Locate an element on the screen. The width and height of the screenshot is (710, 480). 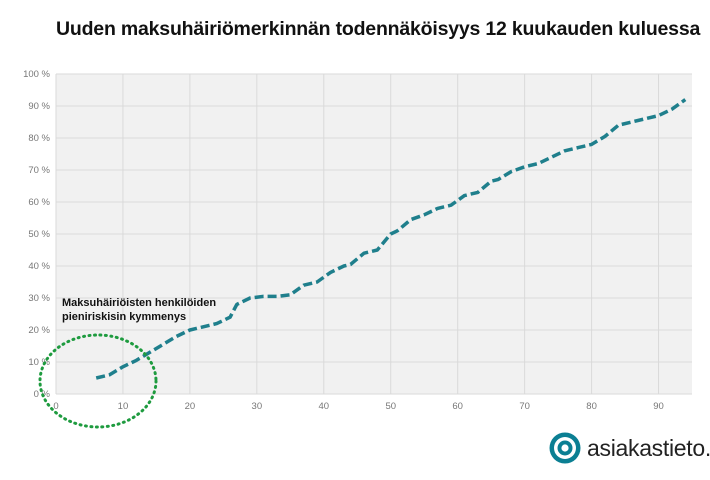
annotation-line-1: Maksuhäiriöisten henkilöiden is located at coordinates (139, 303).